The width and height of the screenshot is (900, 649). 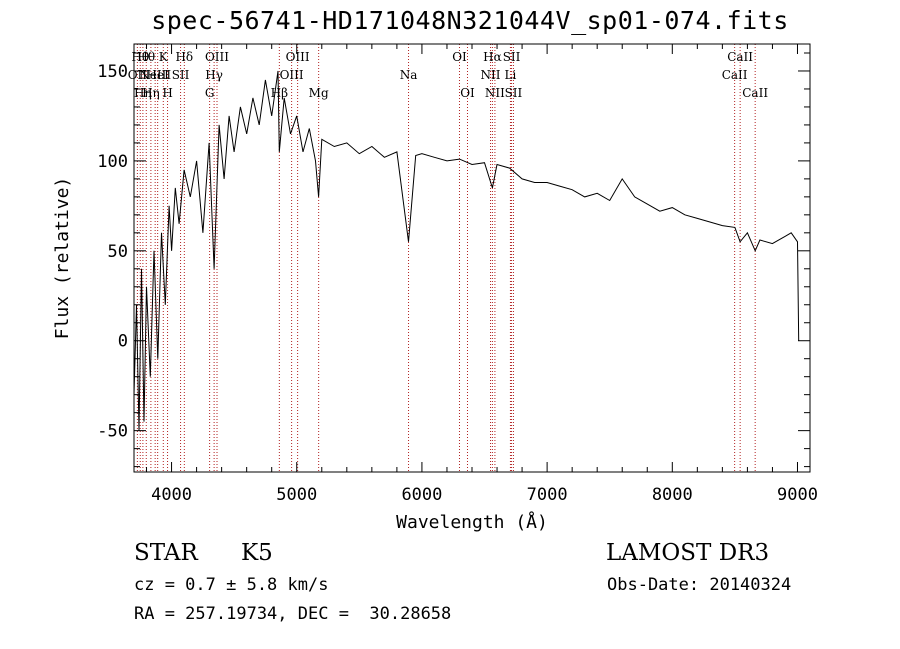 What do you see at coordinates (167, 93) in the screenshot?
I see `spectral-line-label: H` at bounding box center [167, 93].